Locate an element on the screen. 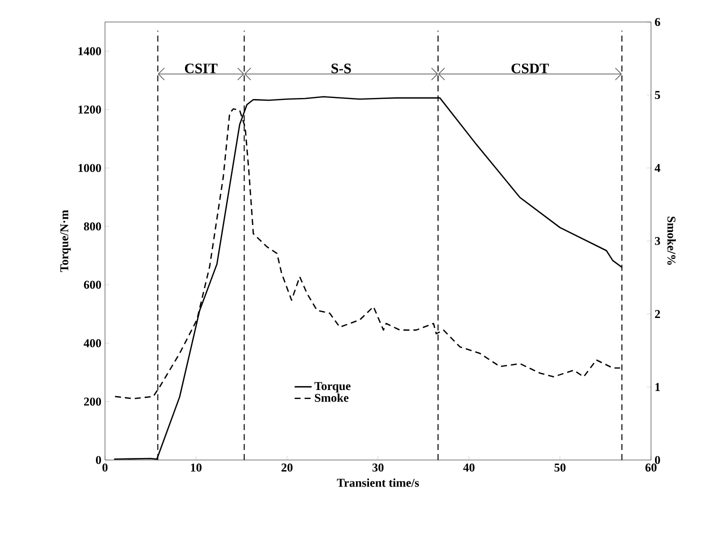  y-tick-label: 600 is located at coordinates (93, 284).